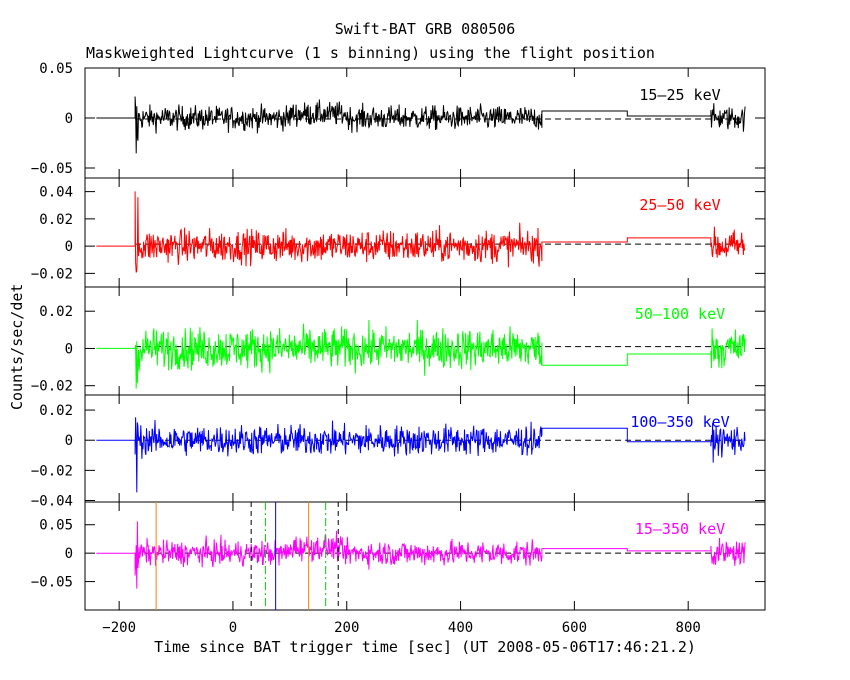 The width and height of the screenshot is (850, 680). I want to click on series-label: 100–350 keV, so click(679, 422).